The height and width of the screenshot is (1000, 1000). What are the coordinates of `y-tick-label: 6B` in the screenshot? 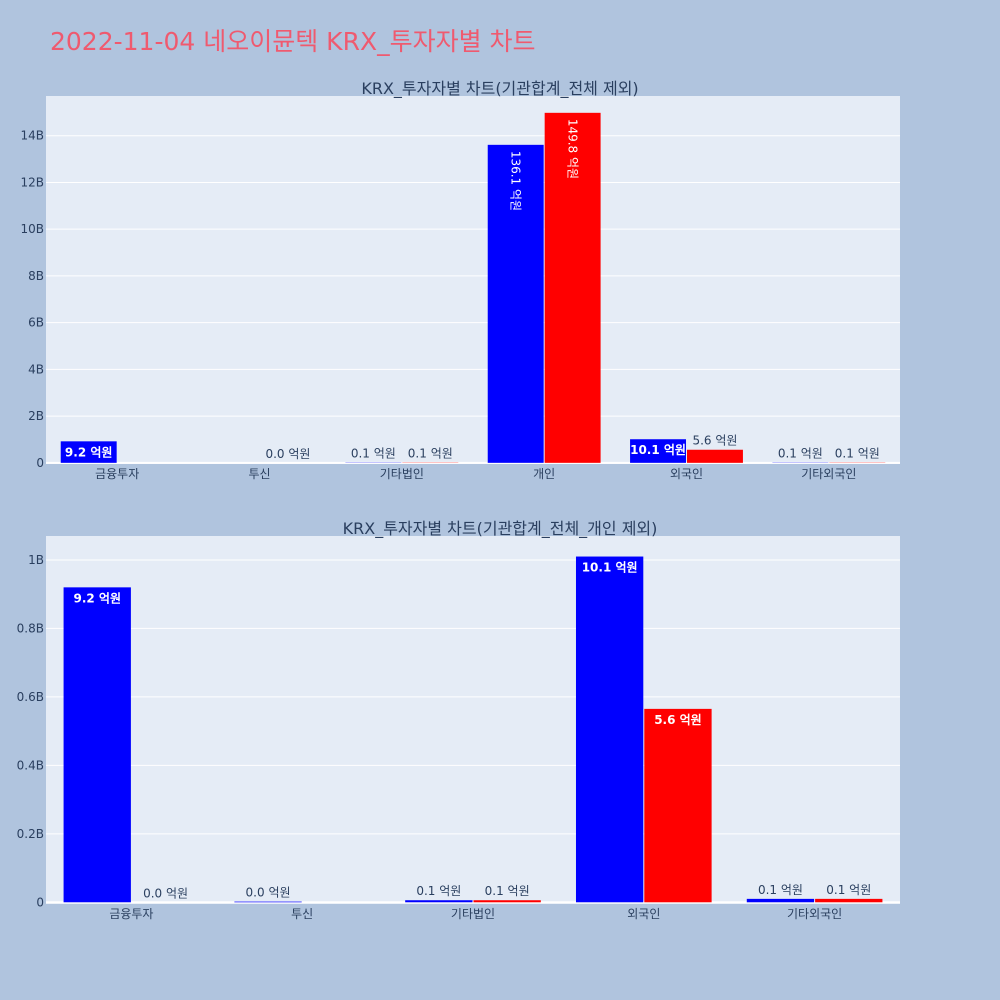 It's located at (36, 323).